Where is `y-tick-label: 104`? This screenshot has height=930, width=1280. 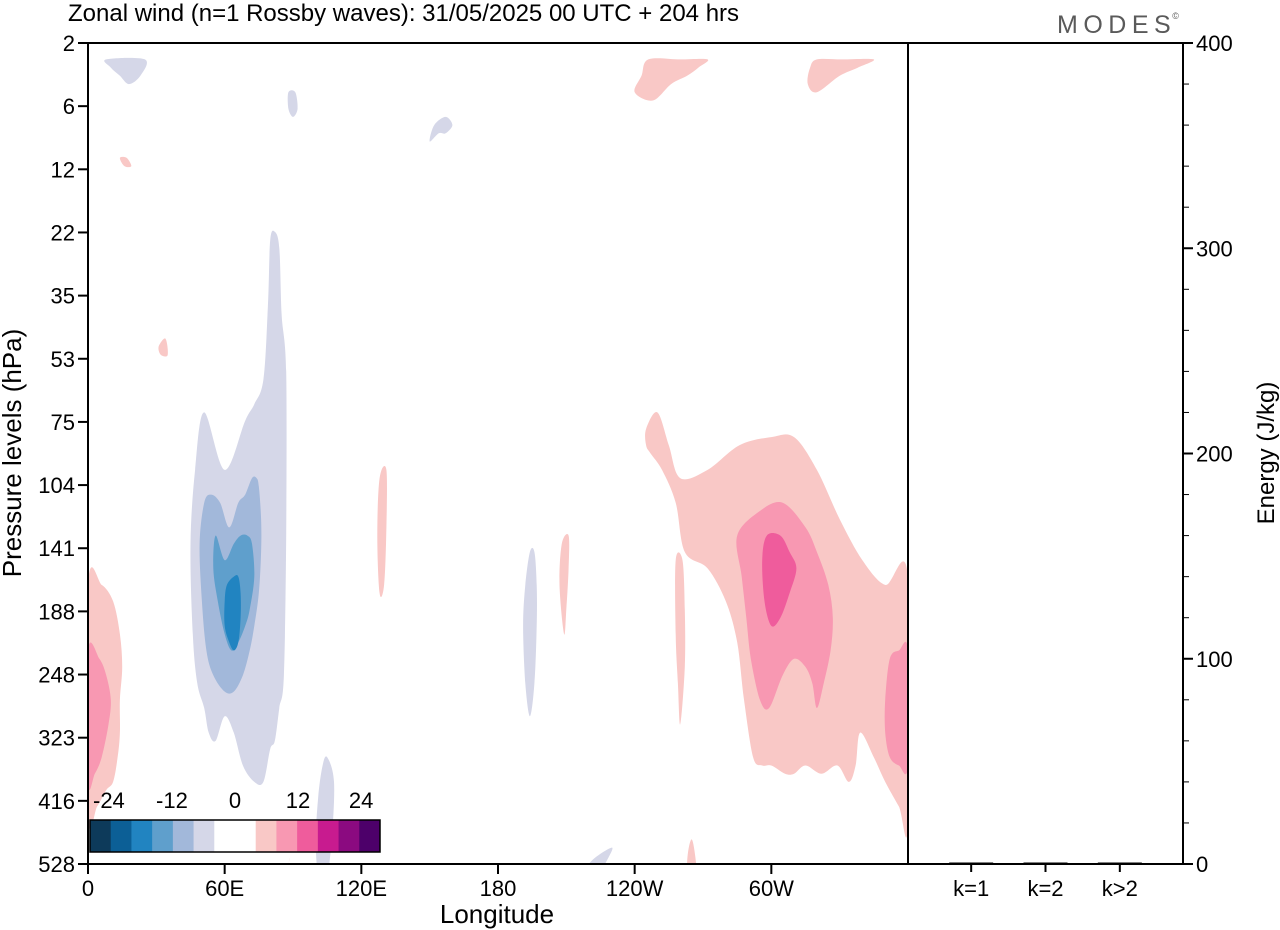 y-tick-label: 104 is located at coordinates (56, 485).